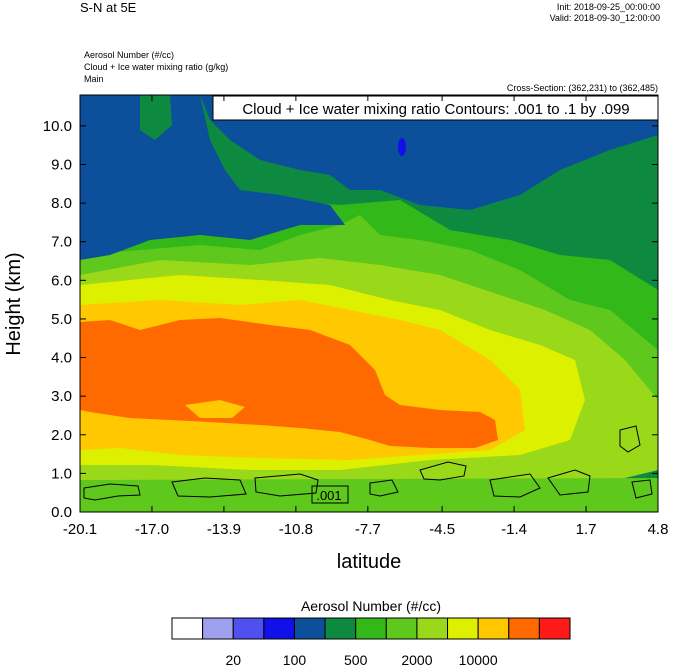 The image size is (674, 668). What do you see at coordinates (61, 165) in the screenshot?
I see `y-tick-label: 9.0` at bounding box center [61, 165].